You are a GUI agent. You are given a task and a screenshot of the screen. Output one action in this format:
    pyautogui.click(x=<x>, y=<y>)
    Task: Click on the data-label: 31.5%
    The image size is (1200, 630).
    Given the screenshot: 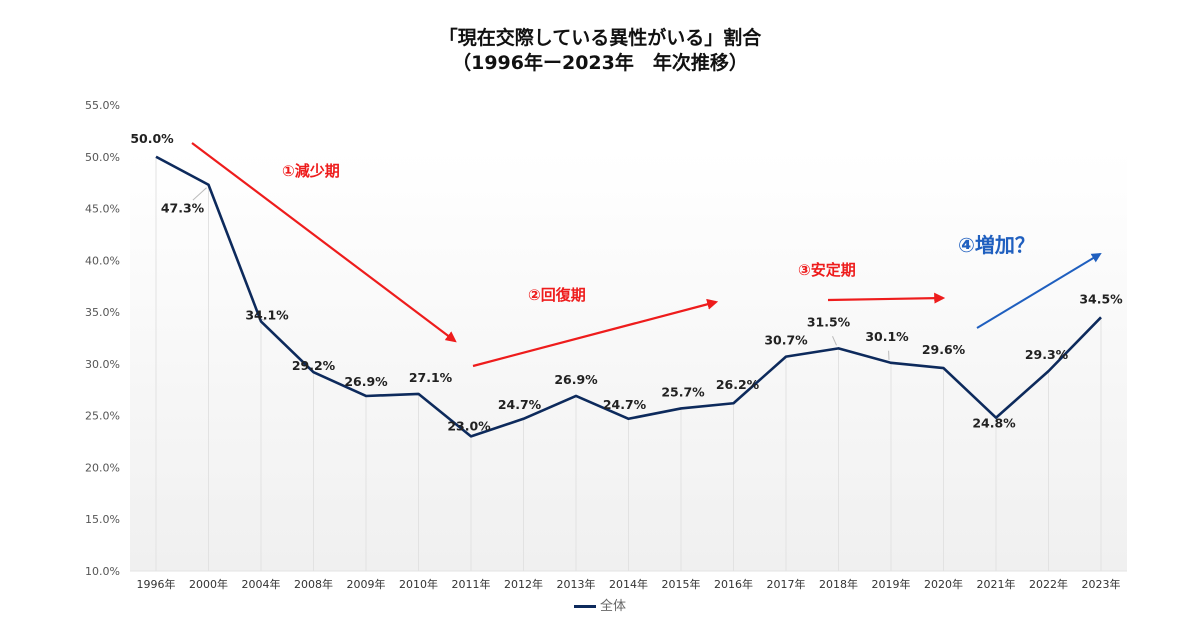 What is the action you would take?
    pyautogui.click(x=829, y=321)
    